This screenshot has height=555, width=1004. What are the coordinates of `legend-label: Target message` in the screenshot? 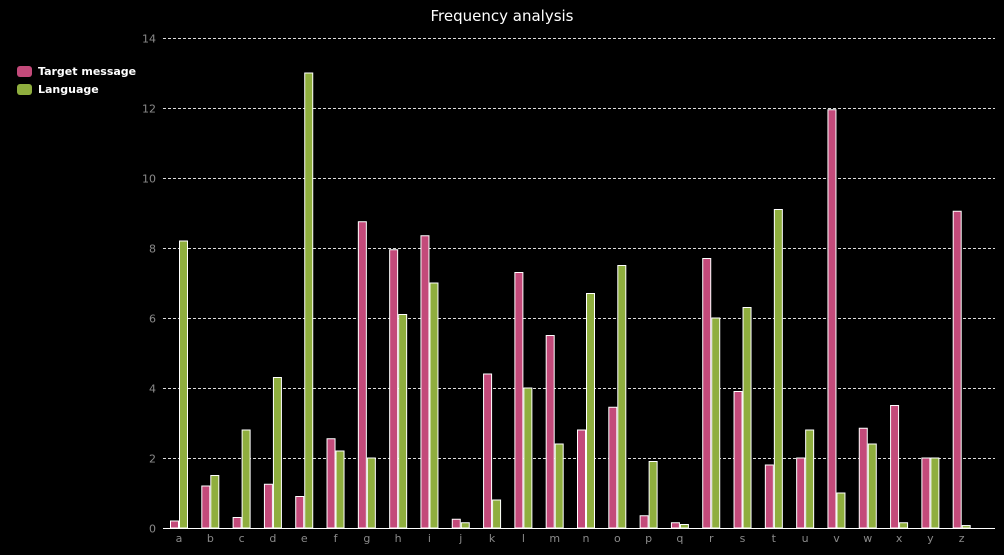 It's located at (87, 71).